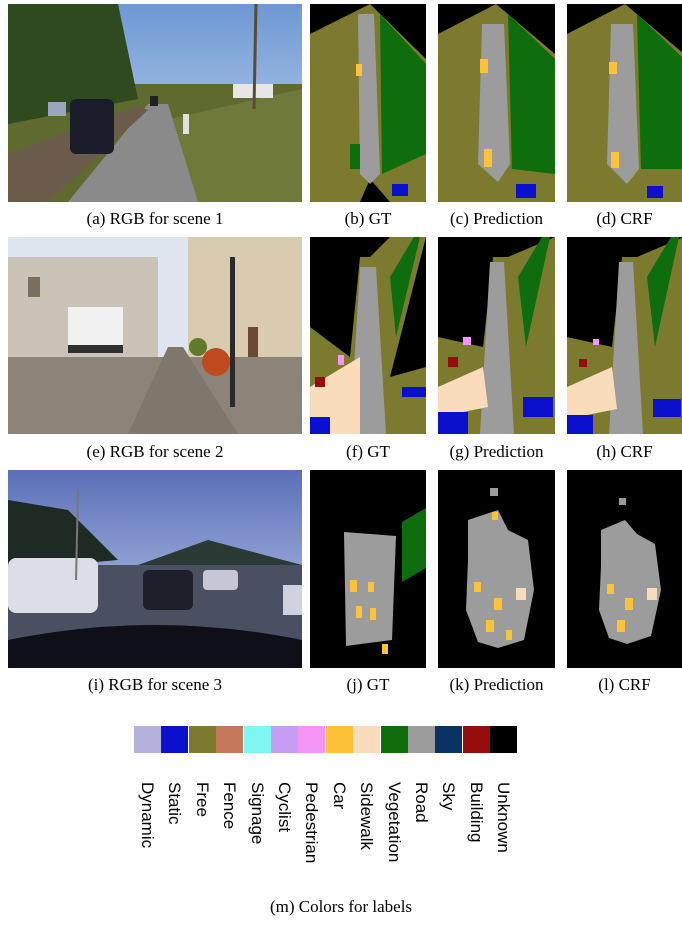 The width and height of the screenshot is (682, 928). What do you see at coordinates (202, 799) in the screenshot?
I see `legend-label-free: Free` at bounding box center [202, 799].